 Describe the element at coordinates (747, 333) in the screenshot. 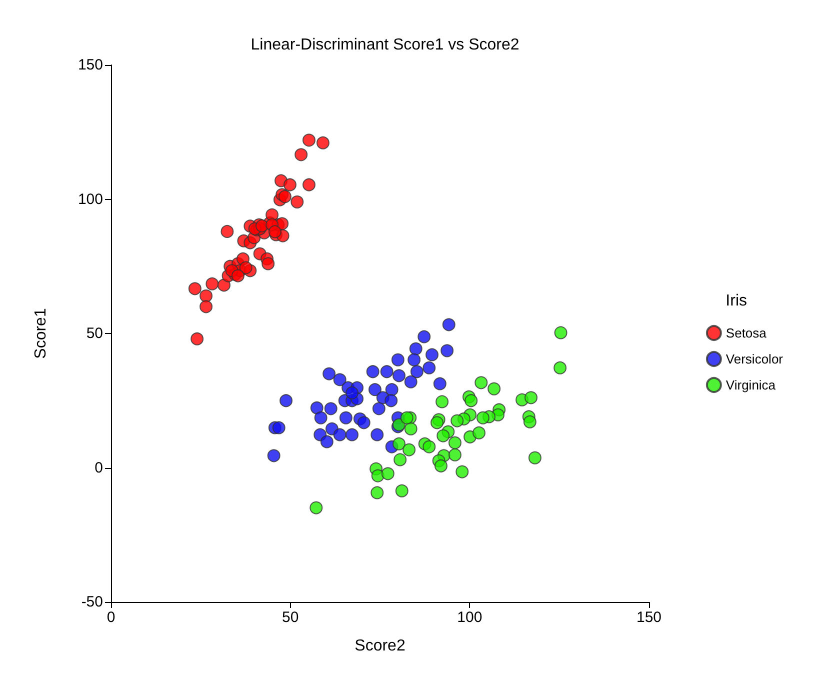

I see `legend-label: Setosa` at that location.